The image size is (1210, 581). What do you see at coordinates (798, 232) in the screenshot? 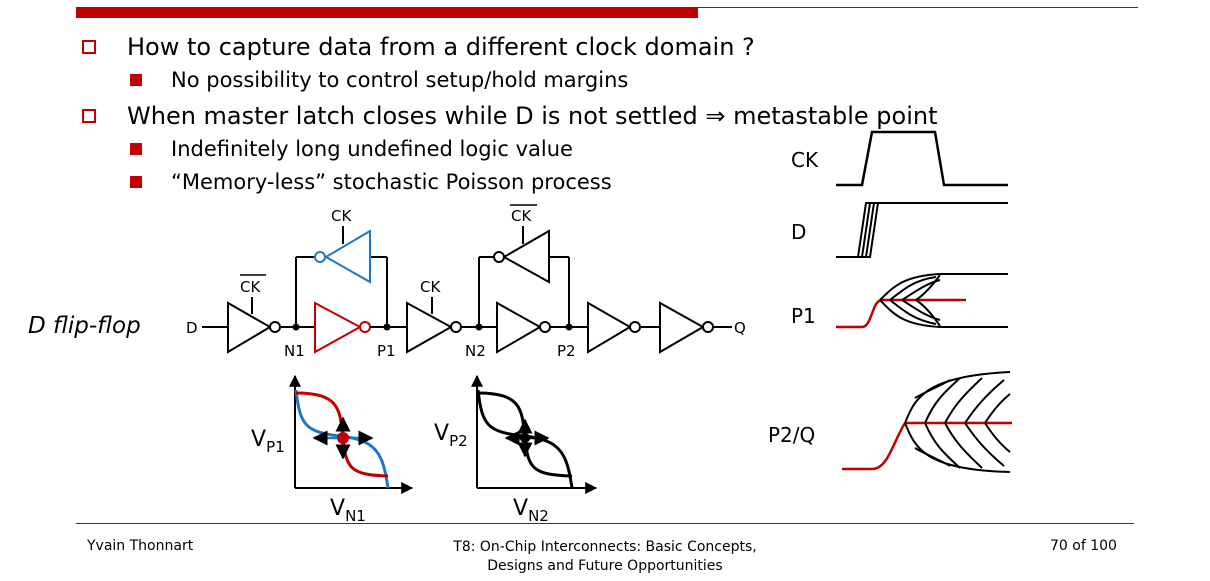
I see `waveform-label-d: D` at bounding box center [798, 232].